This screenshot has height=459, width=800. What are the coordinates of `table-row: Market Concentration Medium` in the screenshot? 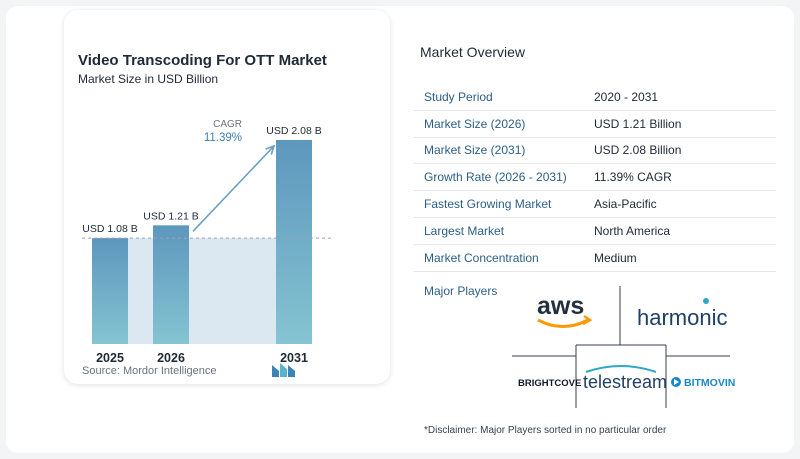 It's located at (595, 258).